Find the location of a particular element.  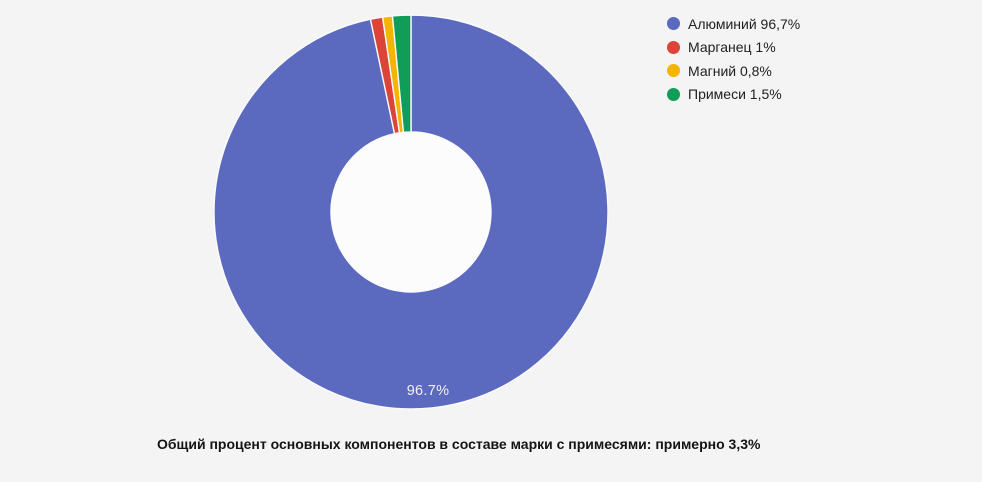

legend-item-label: Магний 0,8% is located at coordinates (730, 70).